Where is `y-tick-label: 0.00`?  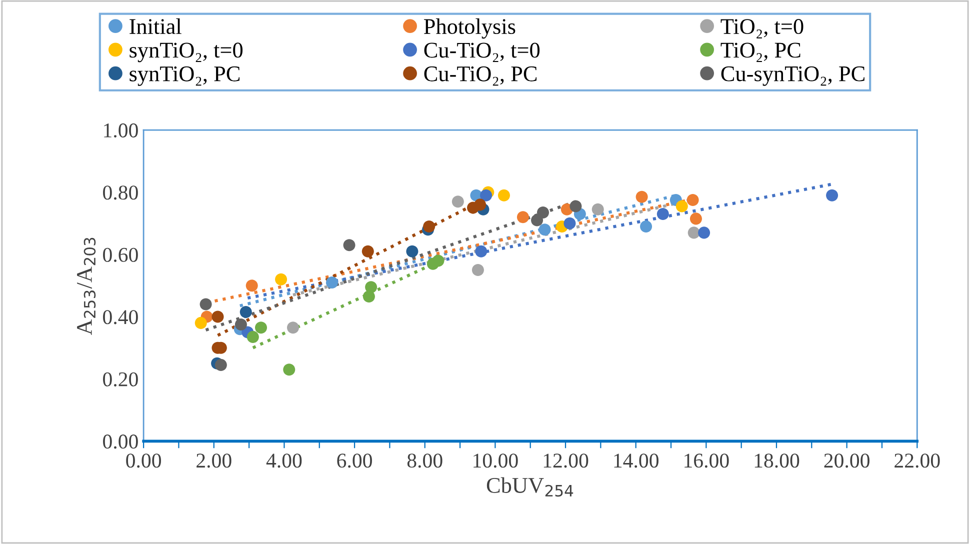 y-tick-label: 0.00 is located at coordinates (120, 441).